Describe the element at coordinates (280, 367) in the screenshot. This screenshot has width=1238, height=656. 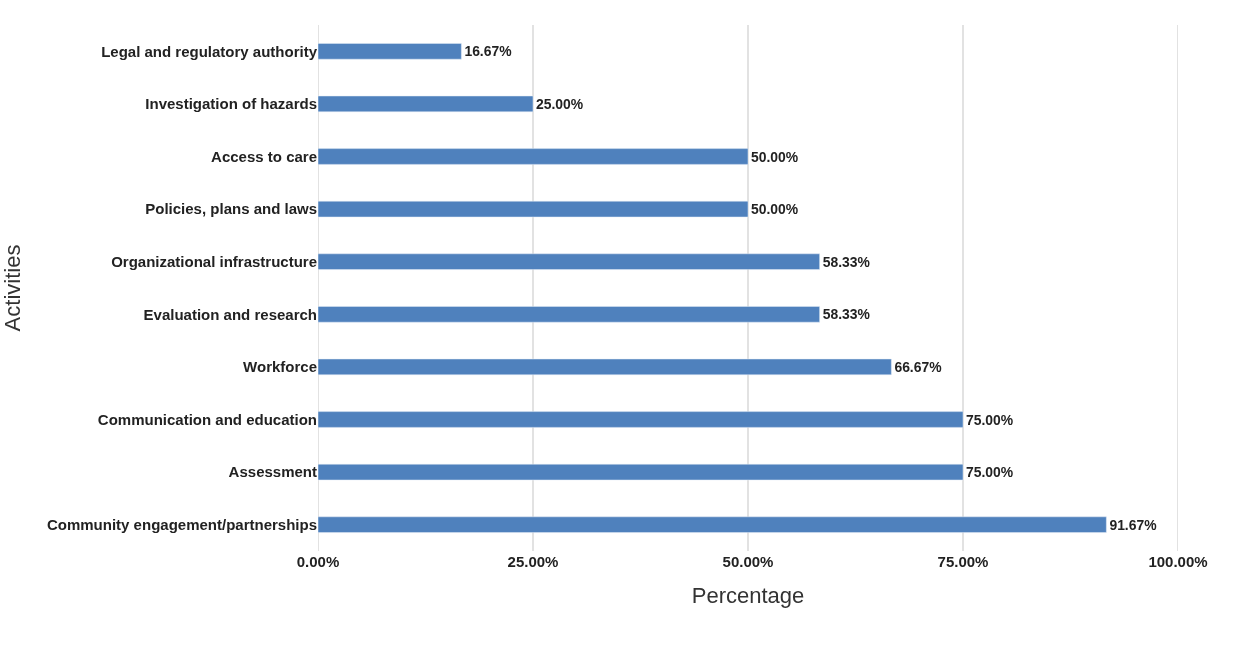
I see `y-tick-label: Workforce` at that location.